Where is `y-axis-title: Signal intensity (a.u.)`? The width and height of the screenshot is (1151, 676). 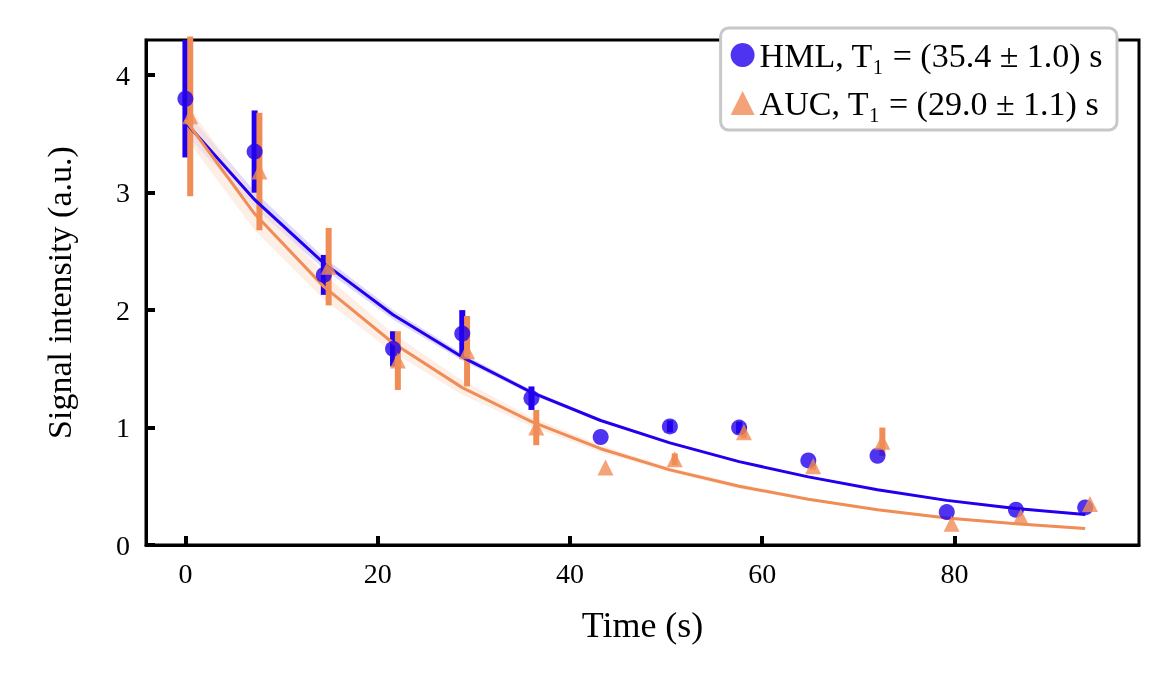 y-axis-title: Signal intensity (a.u.) is located at coordinates (59, 292).